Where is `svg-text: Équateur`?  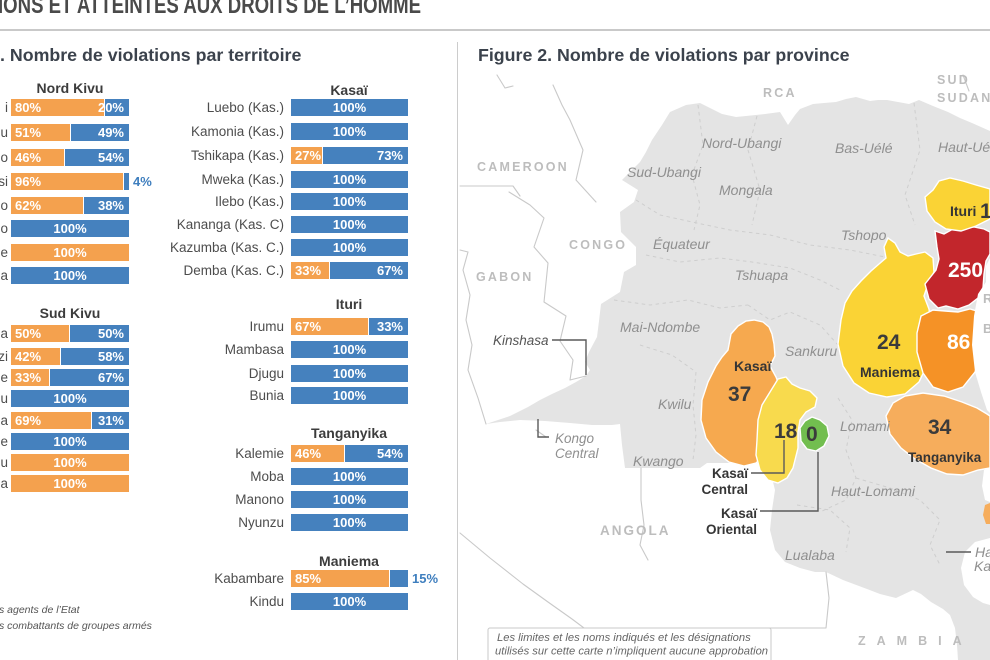
svg-text: Équateur is located at coordinates (682, 244).